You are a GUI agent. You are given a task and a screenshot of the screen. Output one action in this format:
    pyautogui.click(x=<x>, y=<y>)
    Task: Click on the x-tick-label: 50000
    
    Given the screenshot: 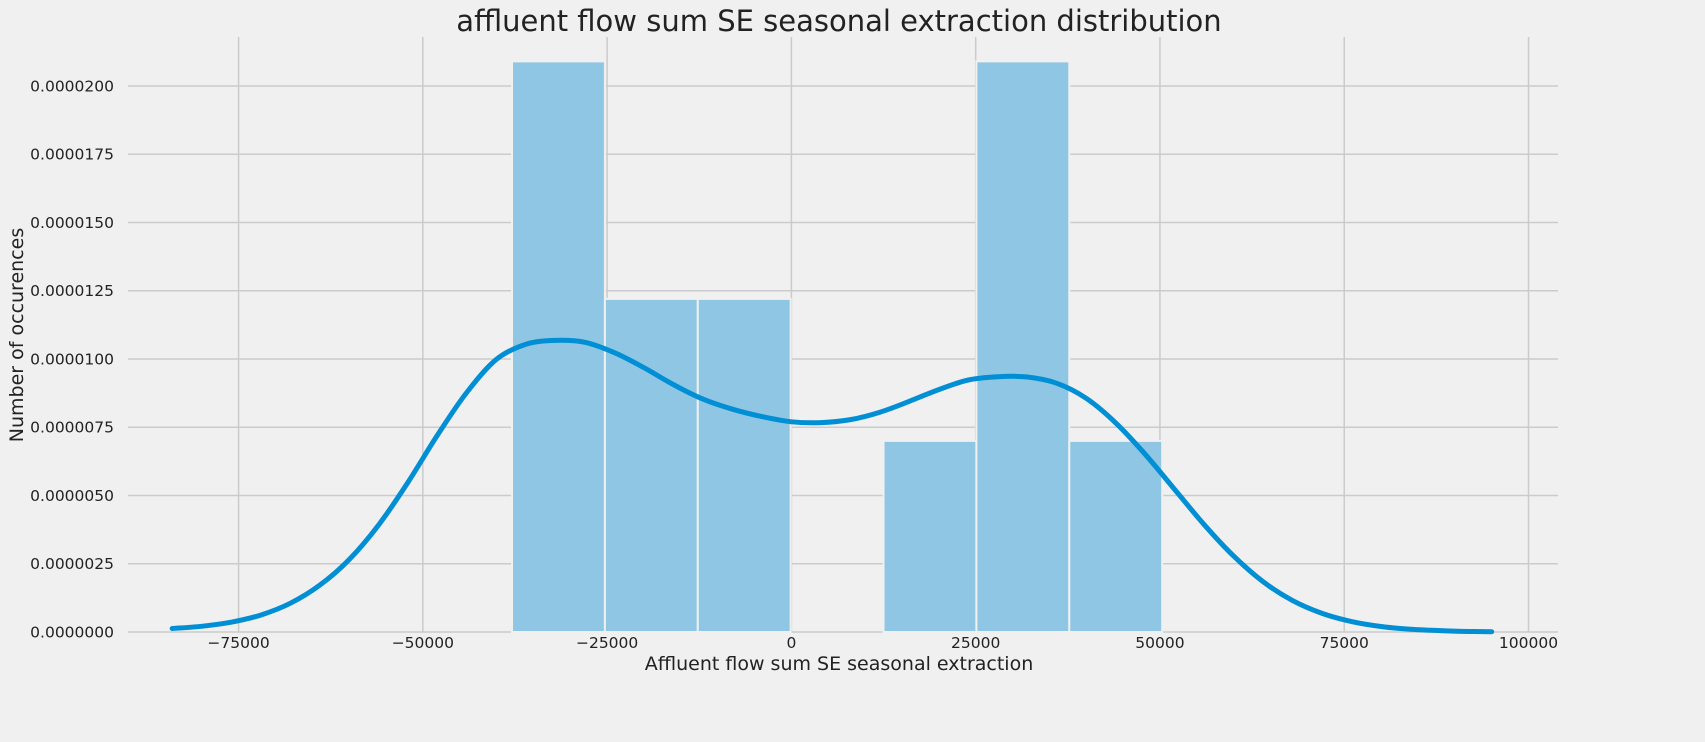 What is the action you would take?
    pyautogui.click(x=1159, y=643)
    